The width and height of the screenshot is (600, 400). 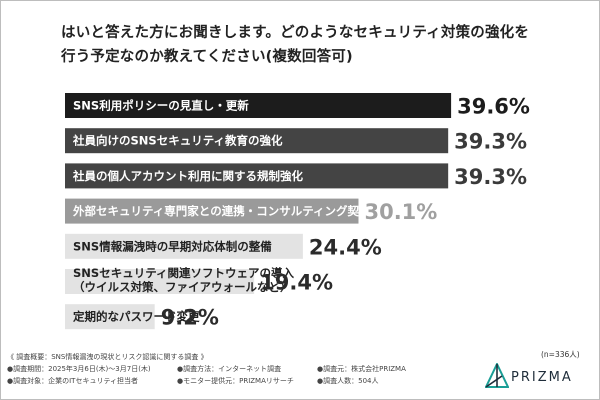 I want to click on value-label-3: 39.3%, so click(x=490, y=177).